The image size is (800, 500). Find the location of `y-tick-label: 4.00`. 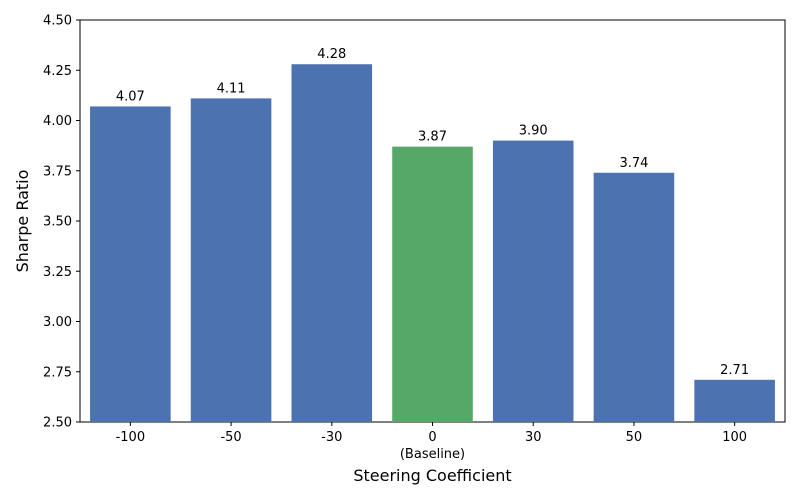

y-tick-label: 4.00 is located at coordinates (57, 121).